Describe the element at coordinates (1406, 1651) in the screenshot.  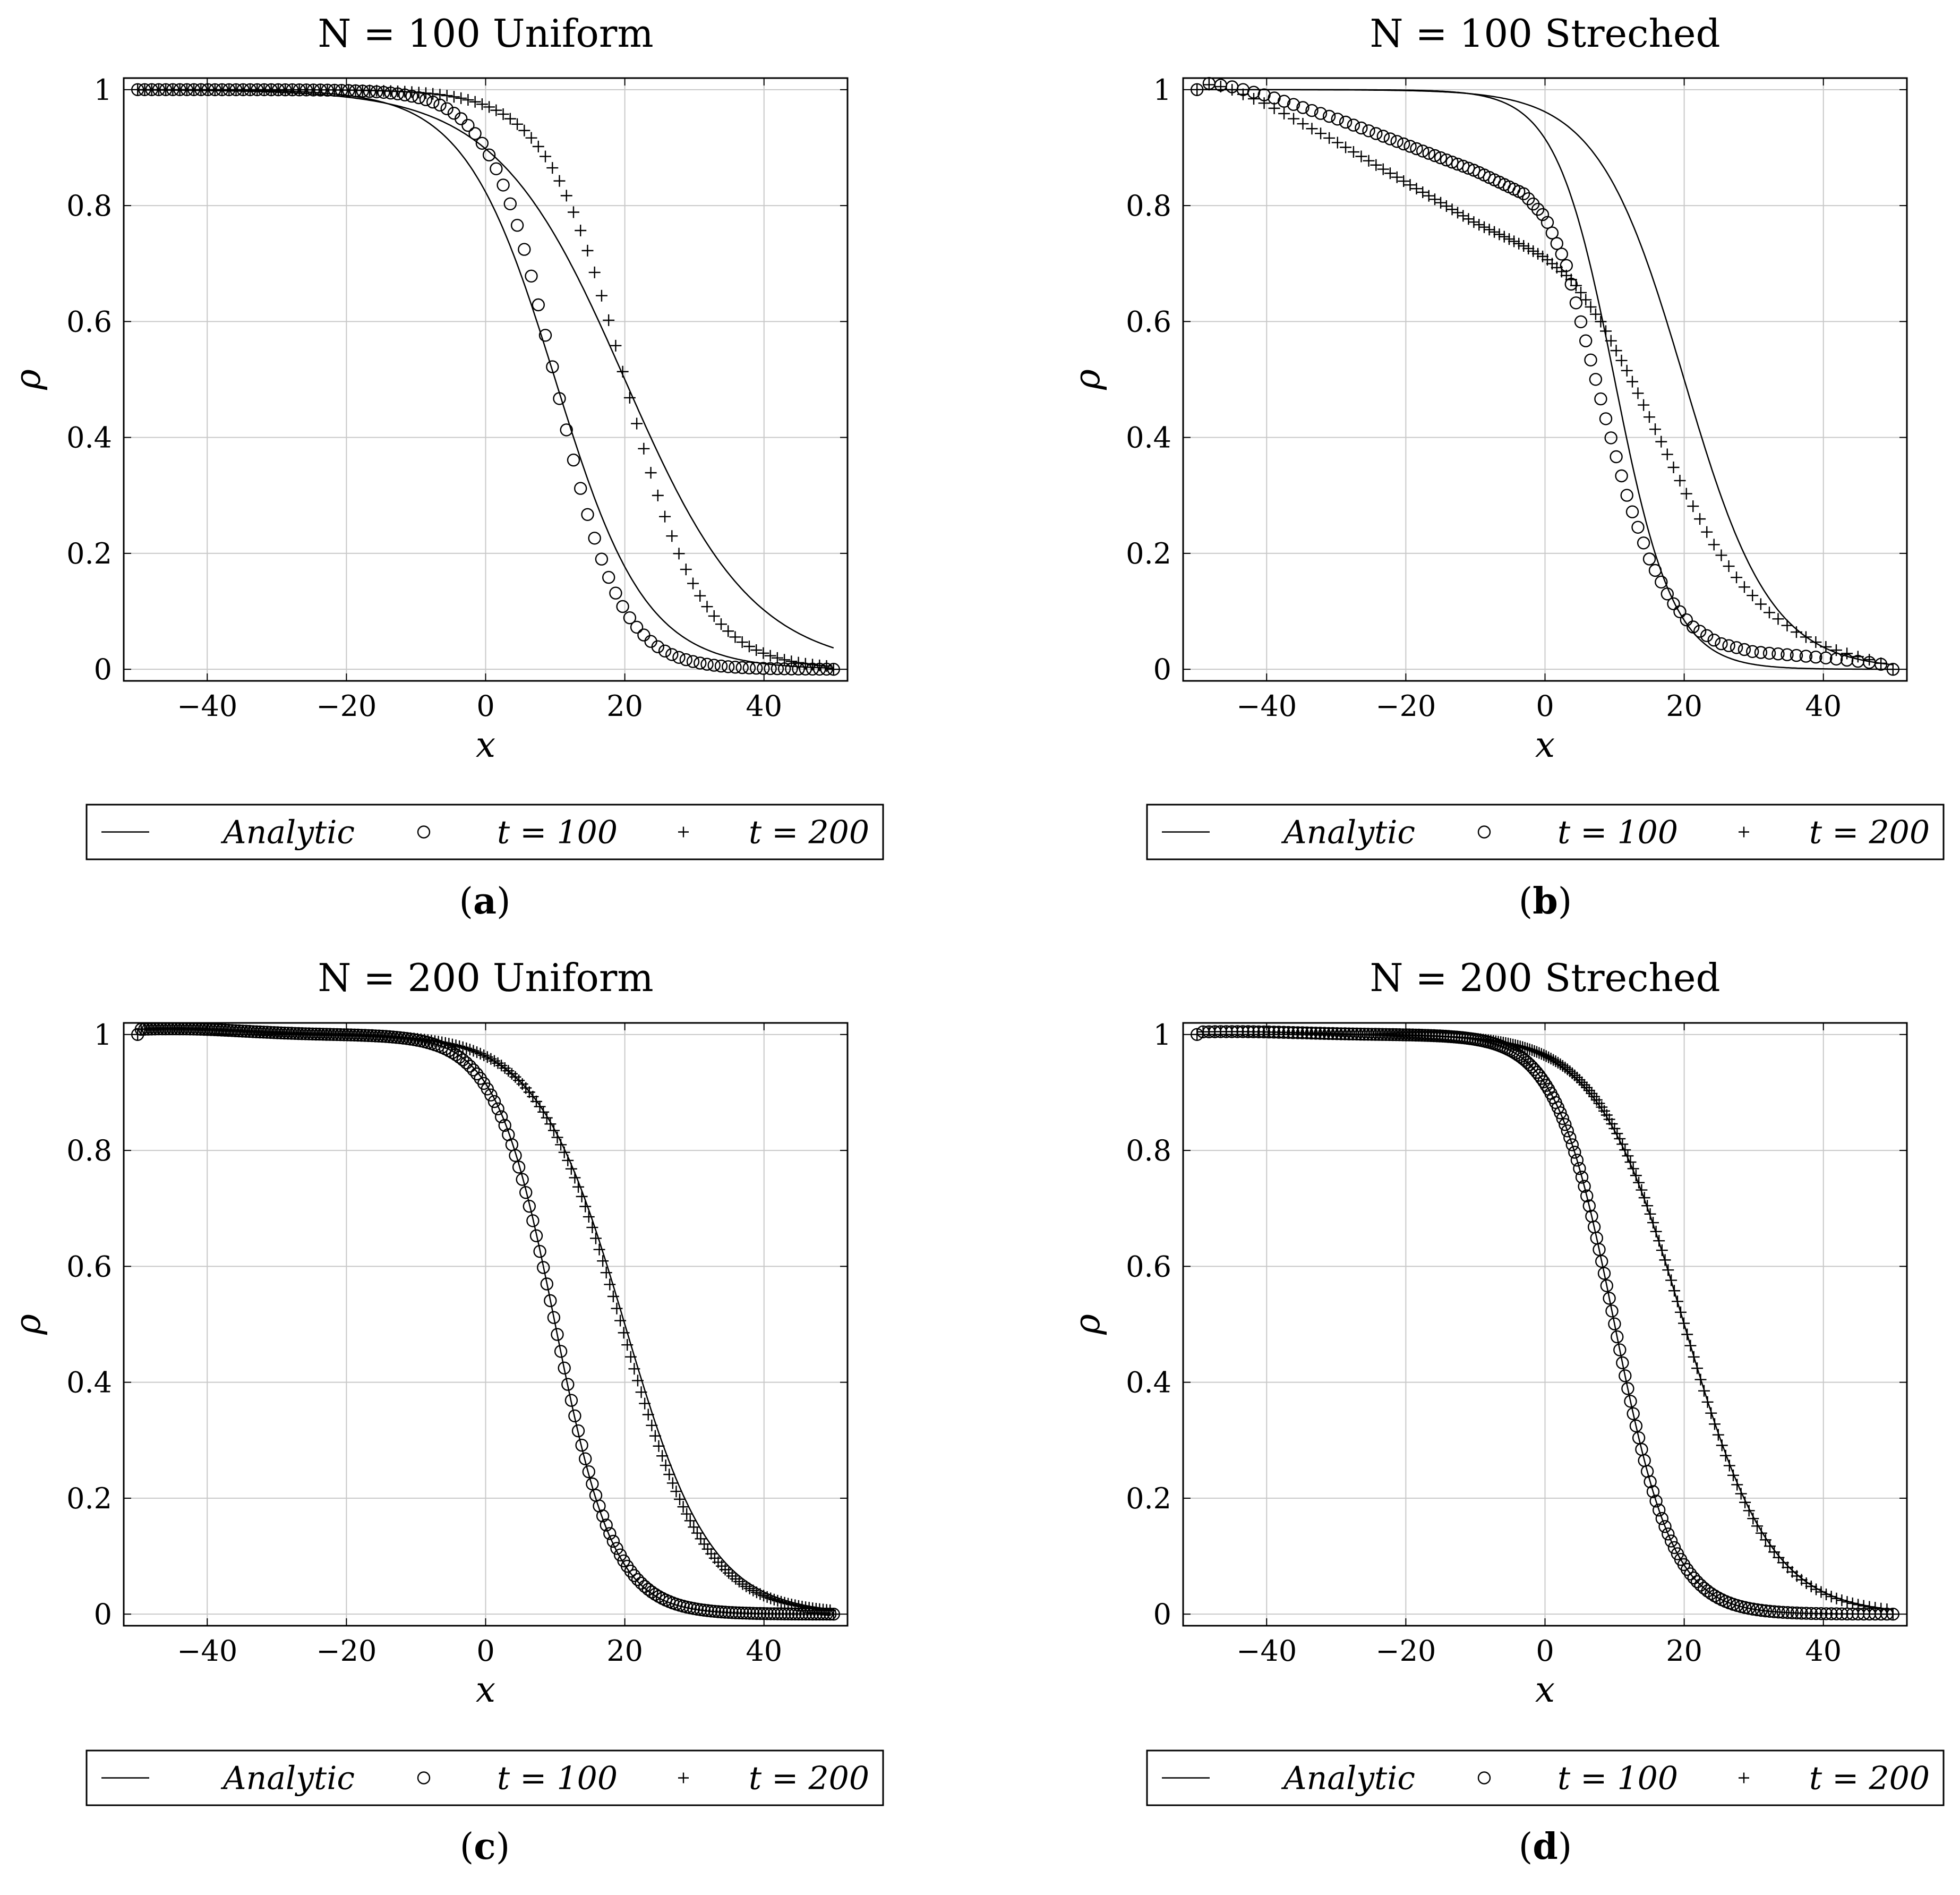
I see `x-tick-label: −20` at that location.